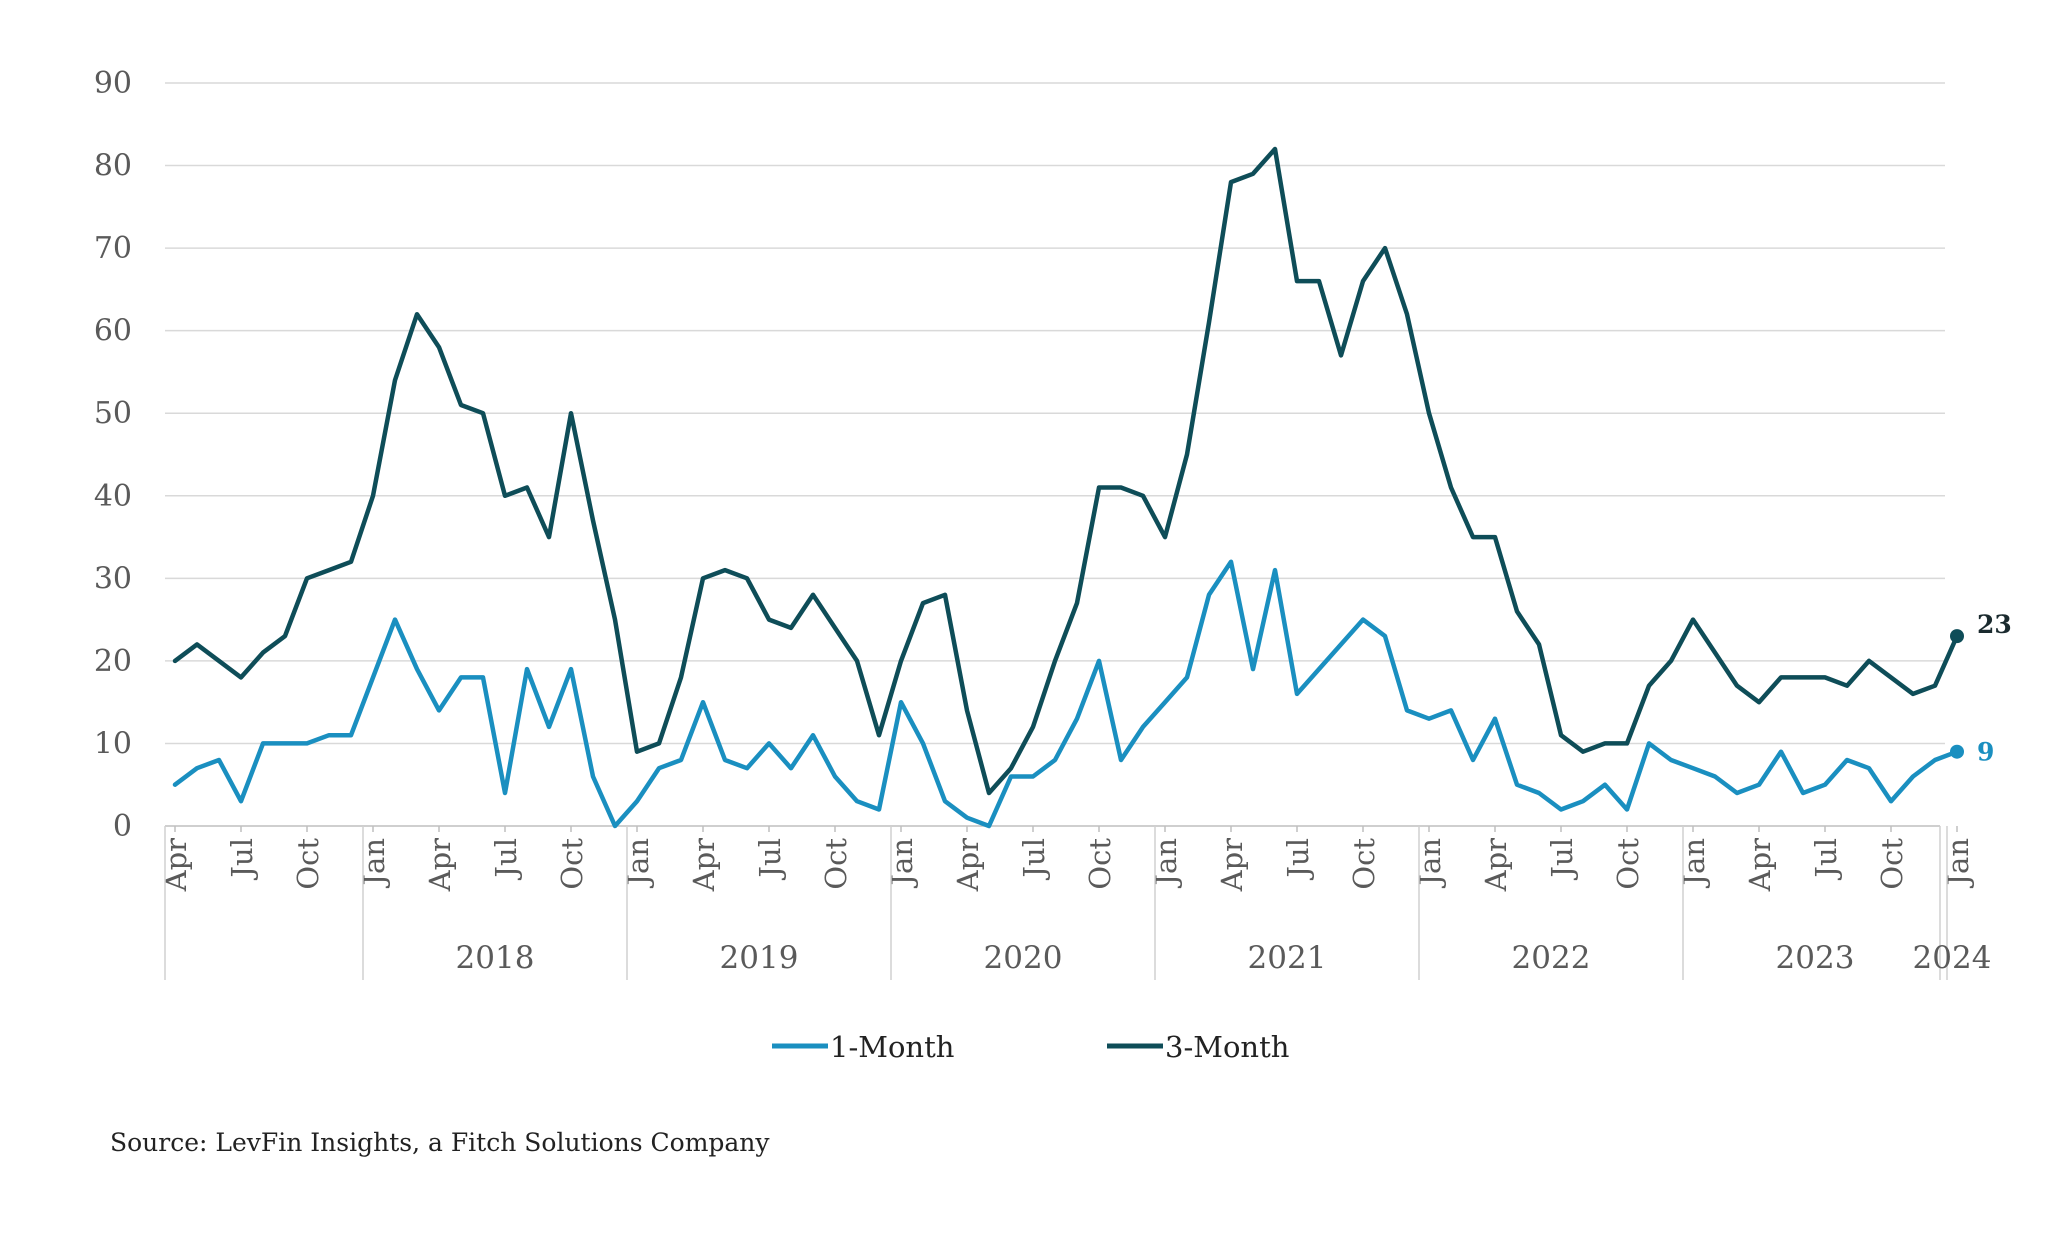  What do you see at coordinates (892, 1047) in the screenshot?
I see `legend-label: 1-Month` at bounding box center [892, 1047].